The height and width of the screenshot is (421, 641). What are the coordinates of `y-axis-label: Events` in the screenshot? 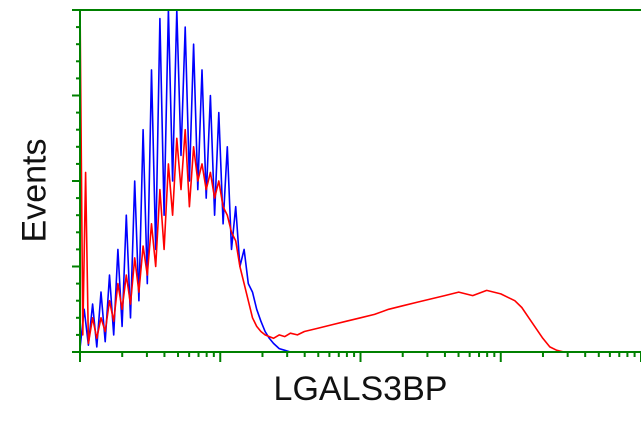 It's located at (34, 190).